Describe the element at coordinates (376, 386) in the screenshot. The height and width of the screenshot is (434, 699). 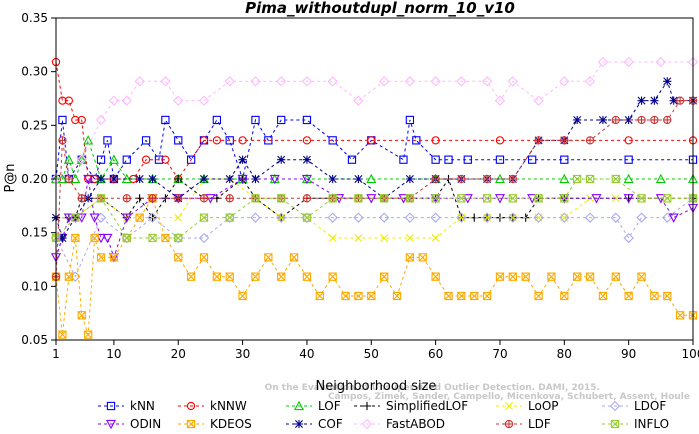
I see `x-axis-label: Neighborhood size` at that location.